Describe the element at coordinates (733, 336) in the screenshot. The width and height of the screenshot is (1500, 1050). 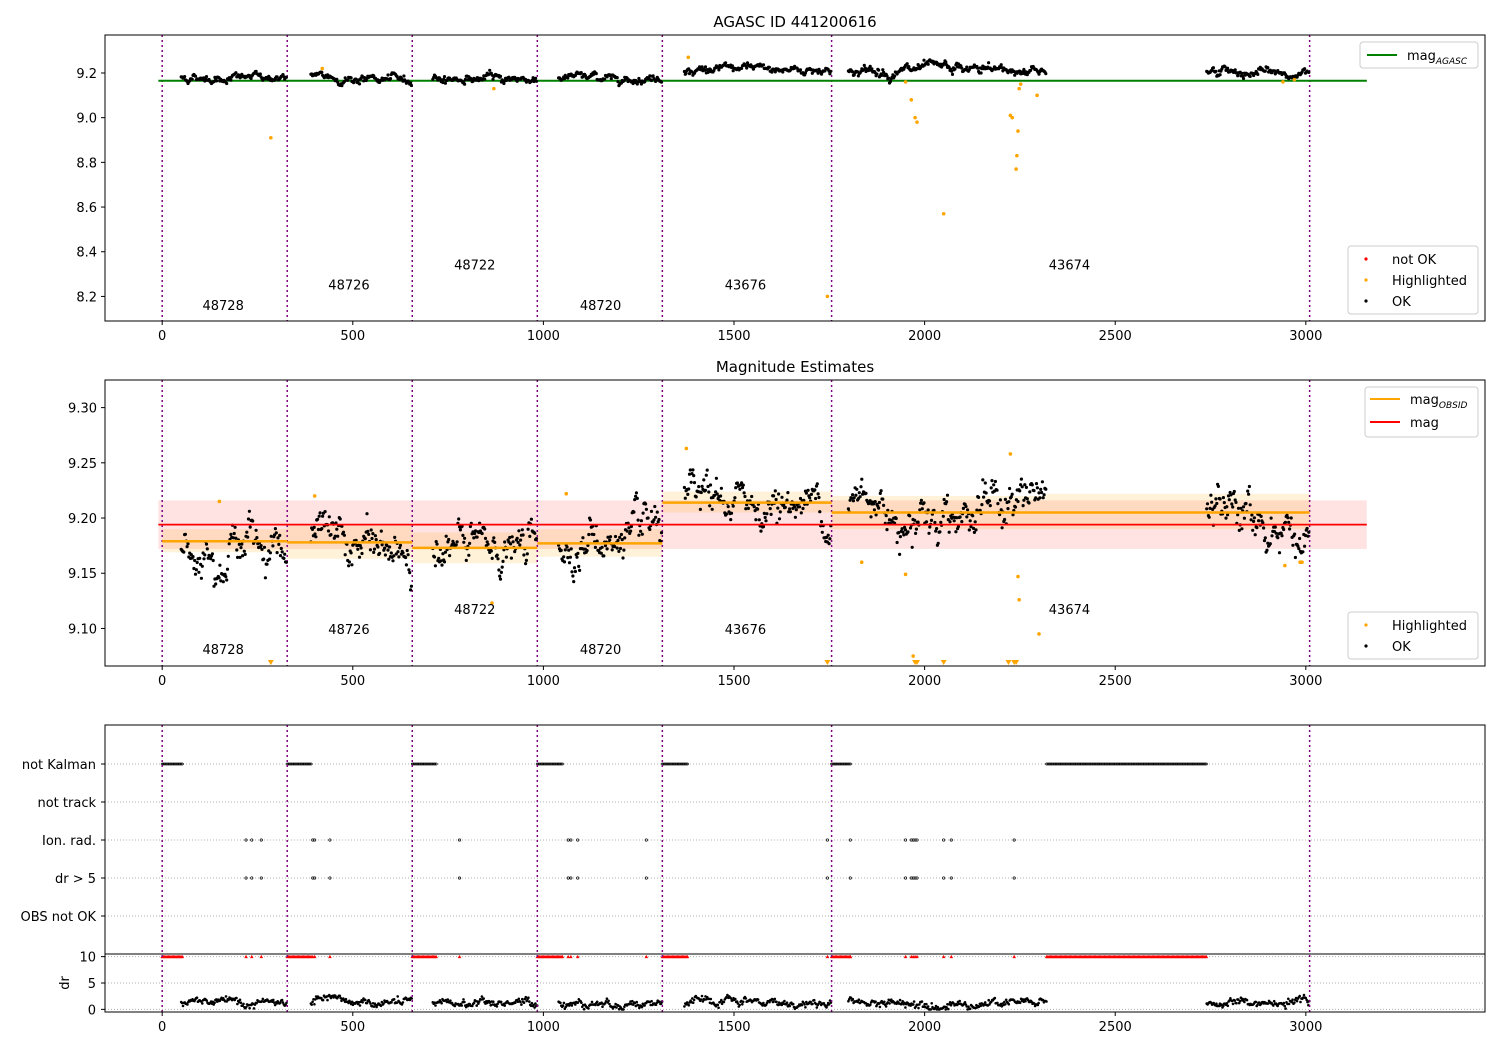
I see `x-tick-label: 1500` at that location.